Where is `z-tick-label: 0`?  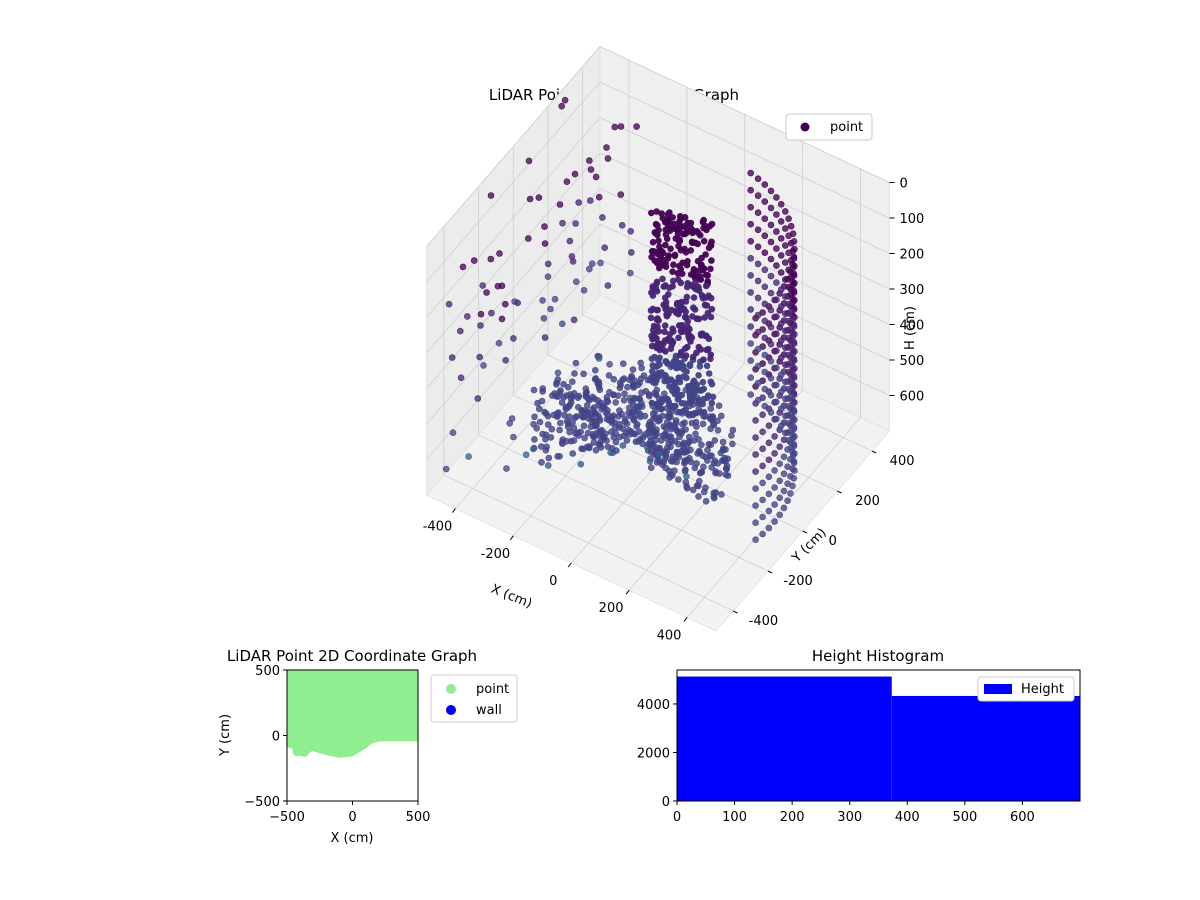 z-tick-label: 0 is located at coordinates (904, 184).